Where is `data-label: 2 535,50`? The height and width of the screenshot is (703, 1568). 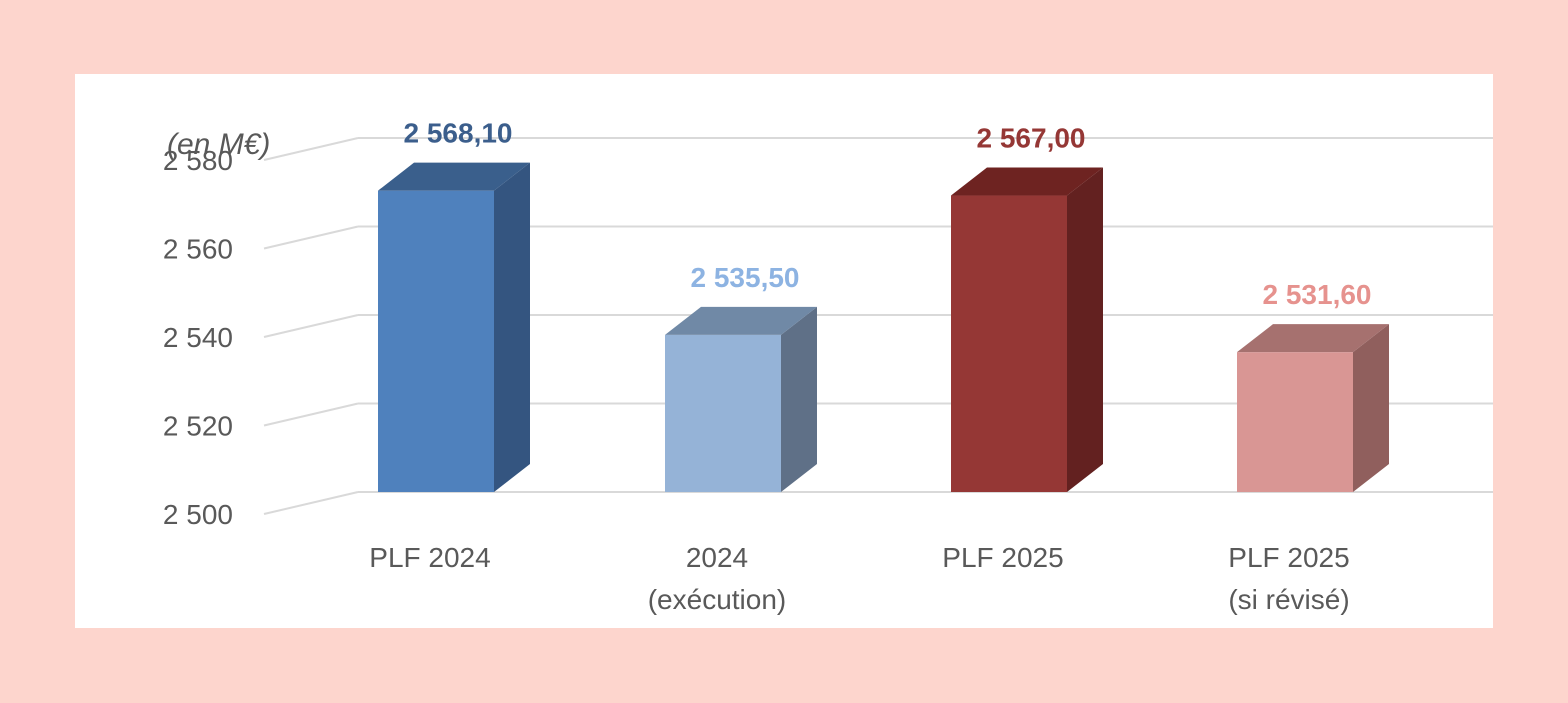
data-label: 2 535,50 is located at coordinates (745, 277).